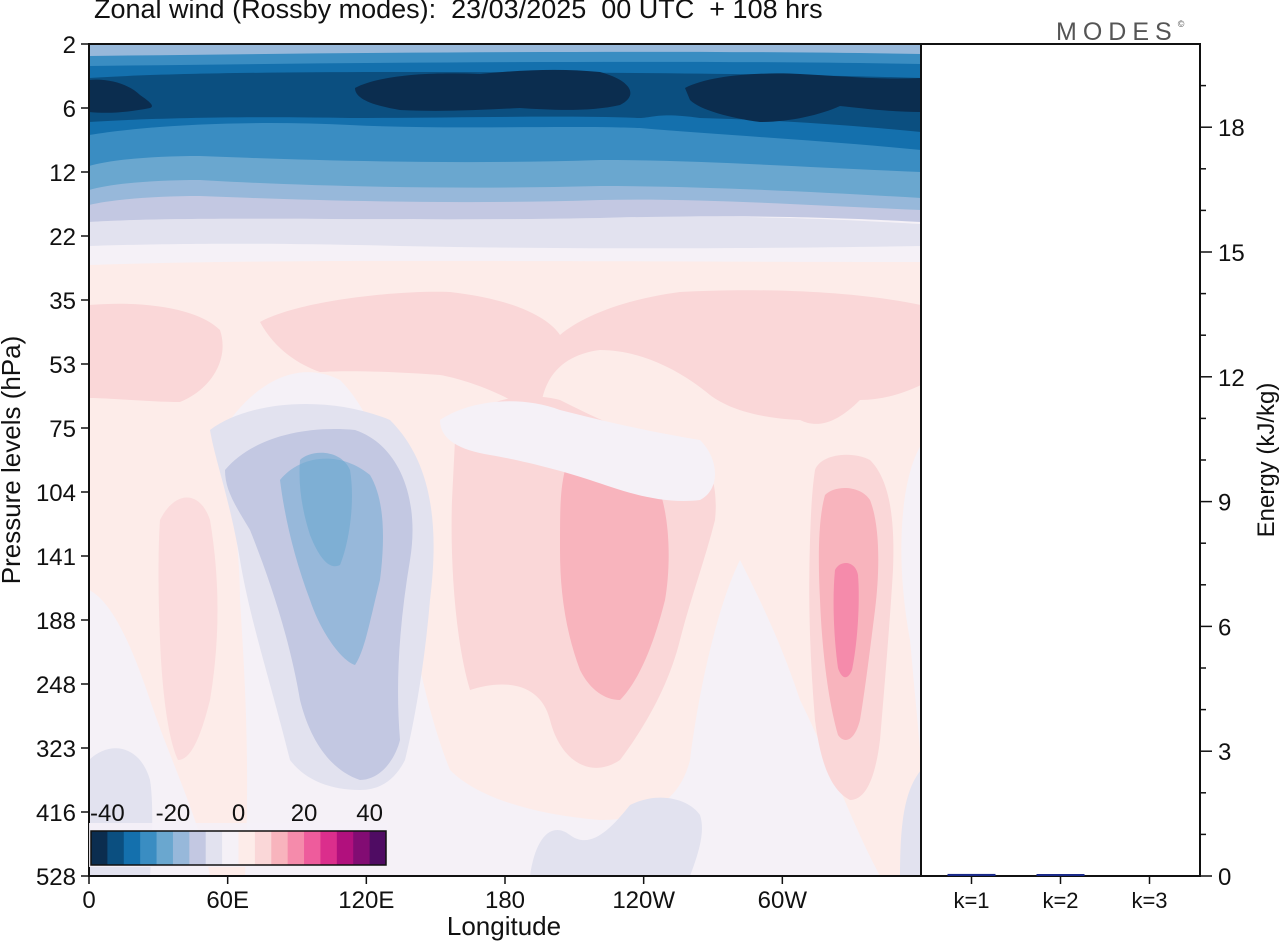 The height and width of the screenshot is (942, 1280). I want to click on y-tick-label: 6, so click(69, 109).